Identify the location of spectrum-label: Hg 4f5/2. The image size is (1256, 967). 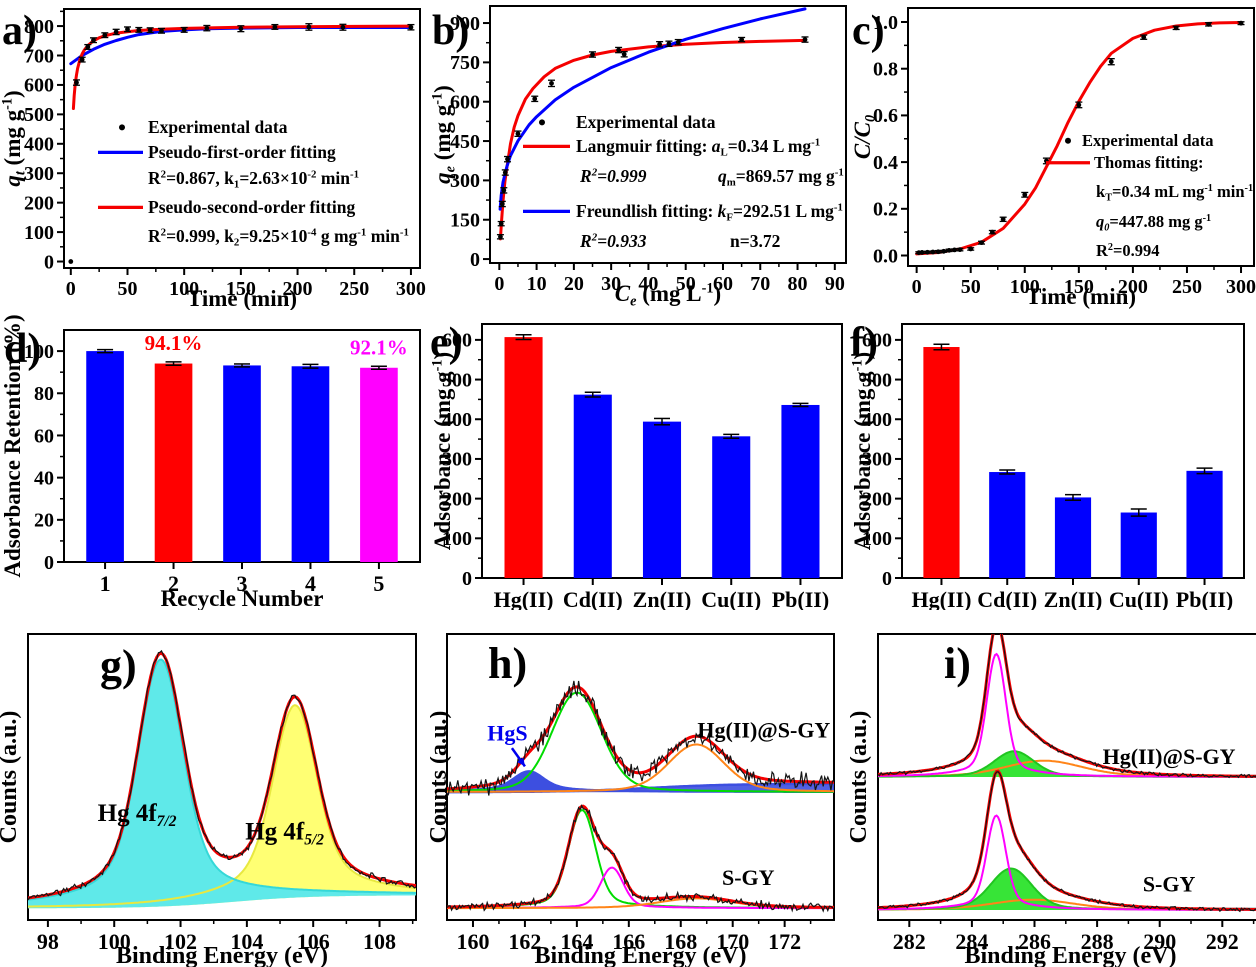
(284, 833).